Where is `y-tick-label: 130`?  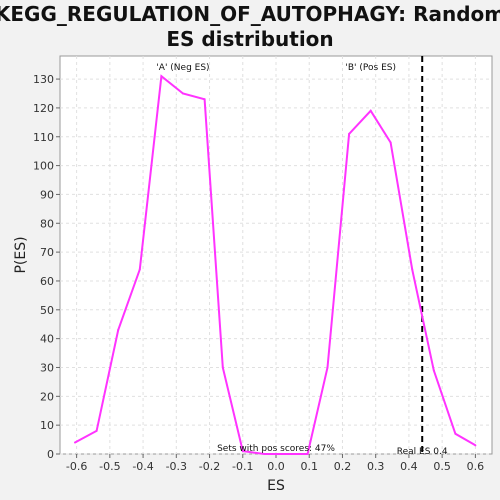 y-tick-label: 130 is located at coordinates (43, 79).